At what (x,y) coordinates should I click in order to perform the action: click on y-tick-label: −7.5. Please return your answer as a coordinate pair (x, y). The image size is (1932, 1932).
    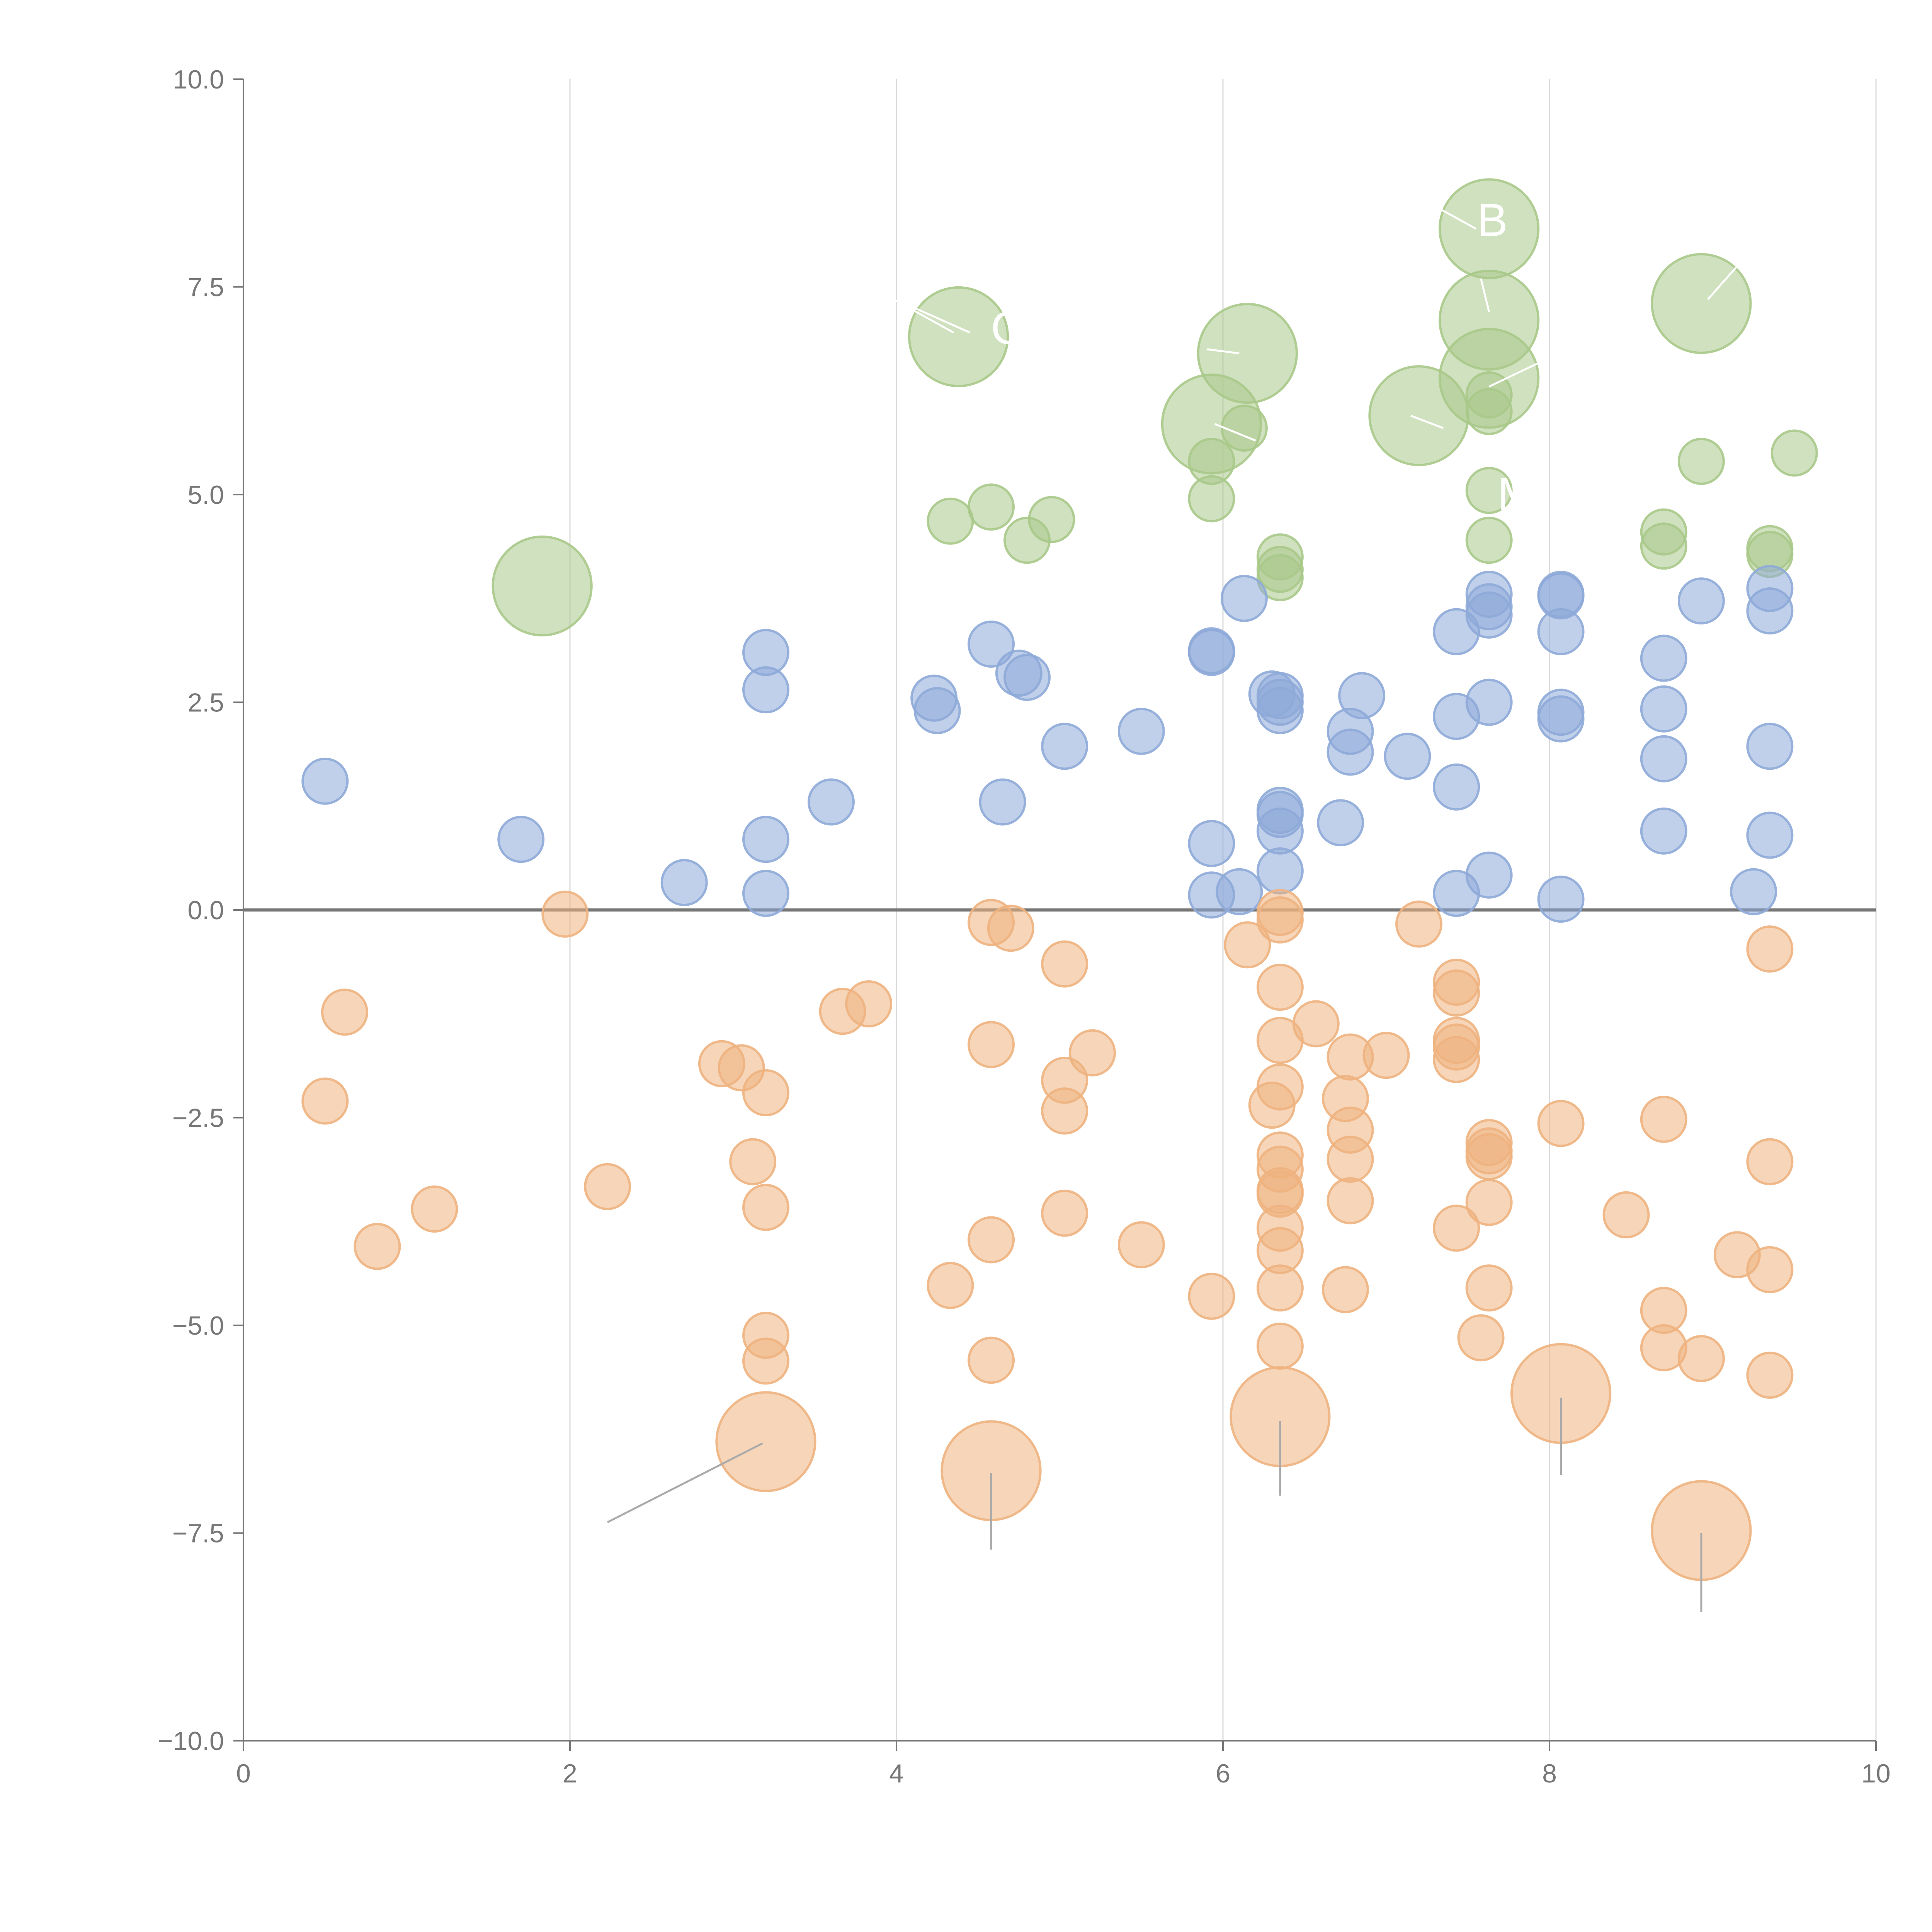
    Looking at the image, I should click on (198, 1533).